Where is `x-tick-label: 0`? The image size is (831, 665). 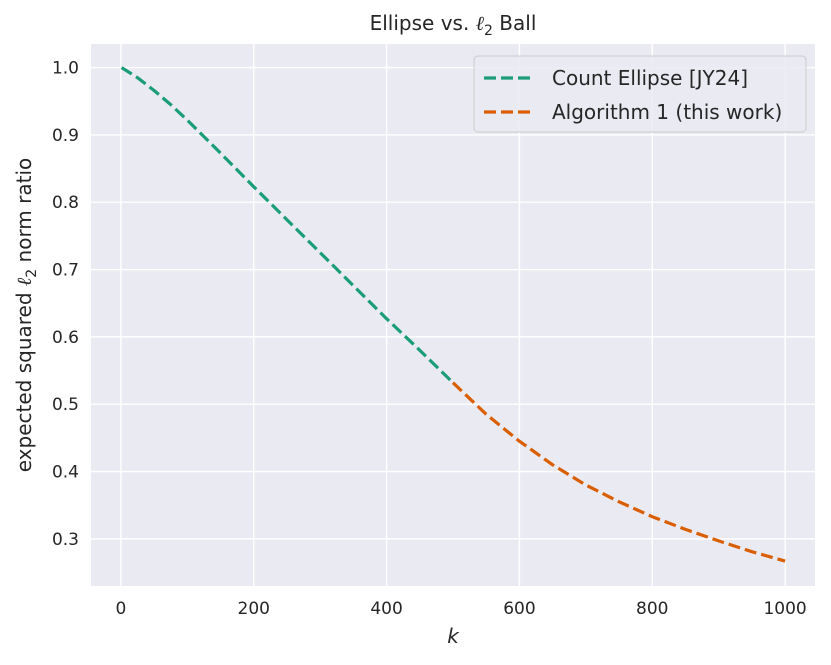 x-tick-label: 0 is located at coordinates (120, 609).